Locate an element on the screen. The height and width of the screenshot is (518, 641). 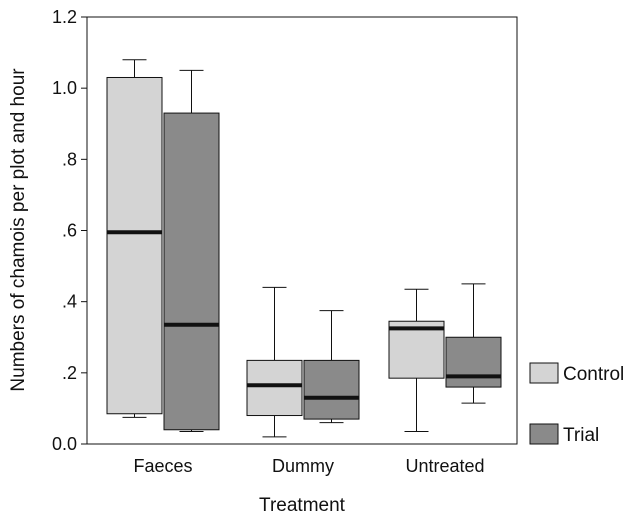
y-tick-label: 1.2 is located at coordinates (64, 17).